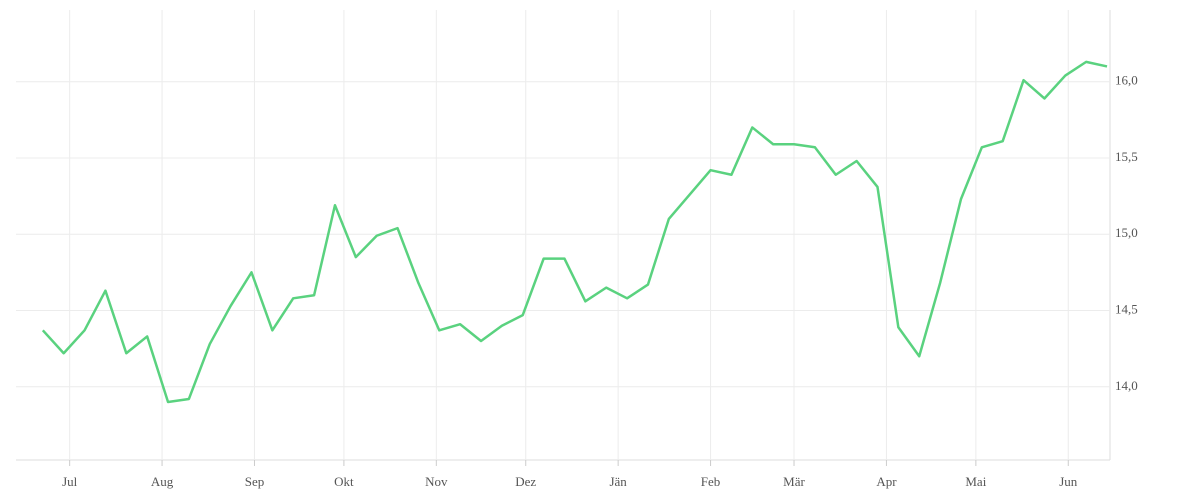 The image size is (1200, 500). I want to click on x-tick-label: Mai, so click(975, 481).